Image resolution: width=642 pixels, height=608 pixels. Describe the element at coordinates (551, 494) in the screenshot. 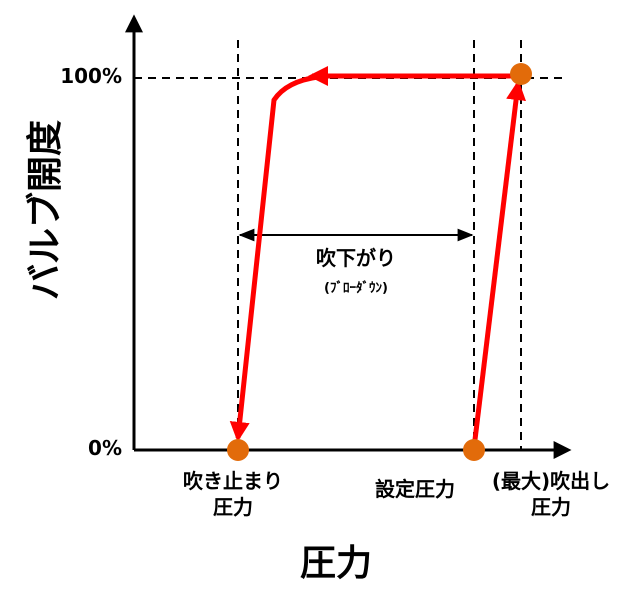

I see `max-pressure-label: (最大)吹出し 圧力` at that location.